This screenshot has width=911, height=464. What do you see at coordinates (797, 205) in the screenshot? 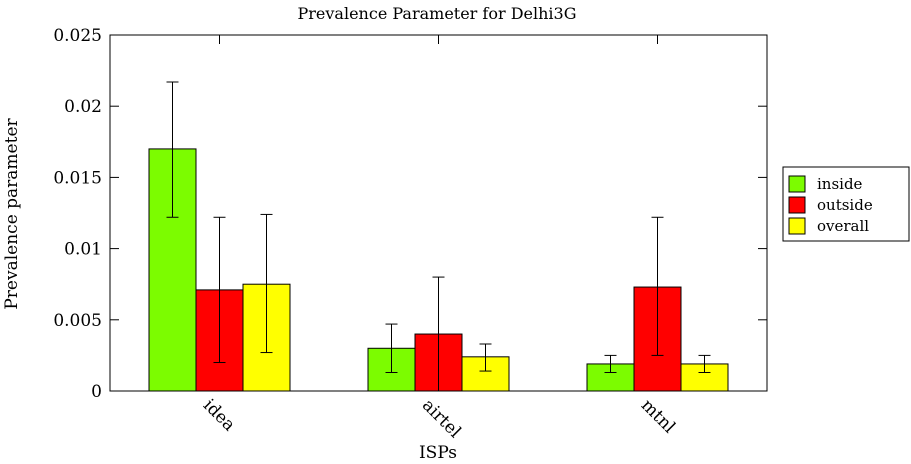
I see `legend-swatch-outside` at bounding box center [797, 205].